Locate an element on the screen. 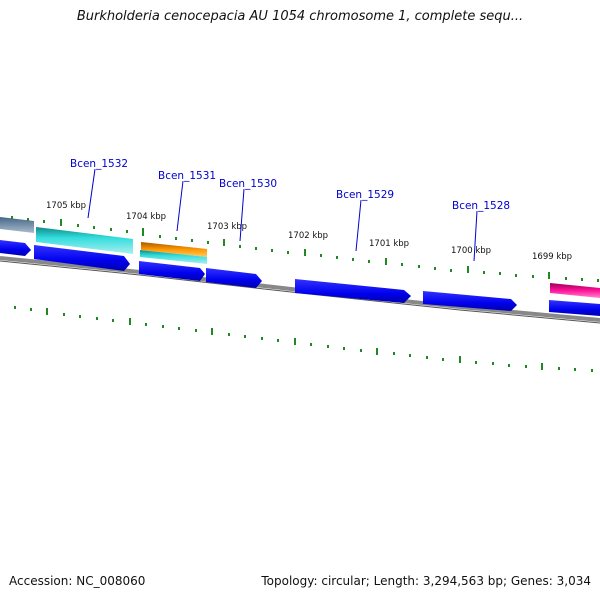  lower-ruler is located at coordinates (303, 339).